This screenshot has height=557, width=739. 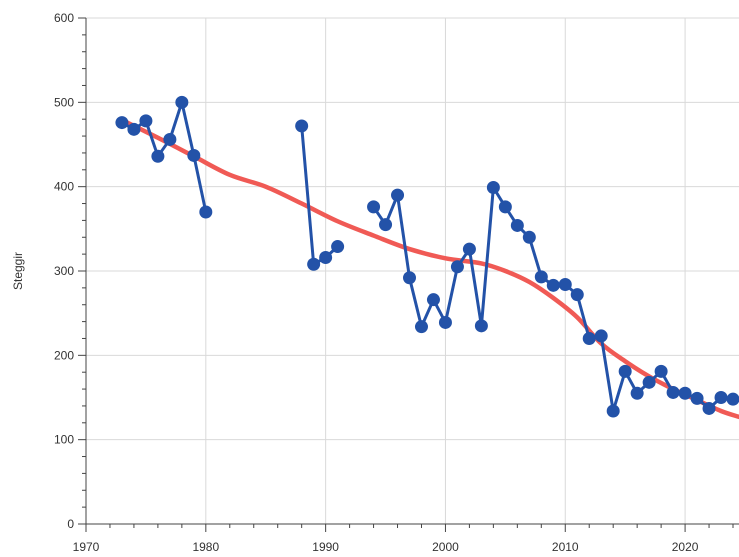 I want to click on y-tick-label: 100, so click(x=64, y=440).